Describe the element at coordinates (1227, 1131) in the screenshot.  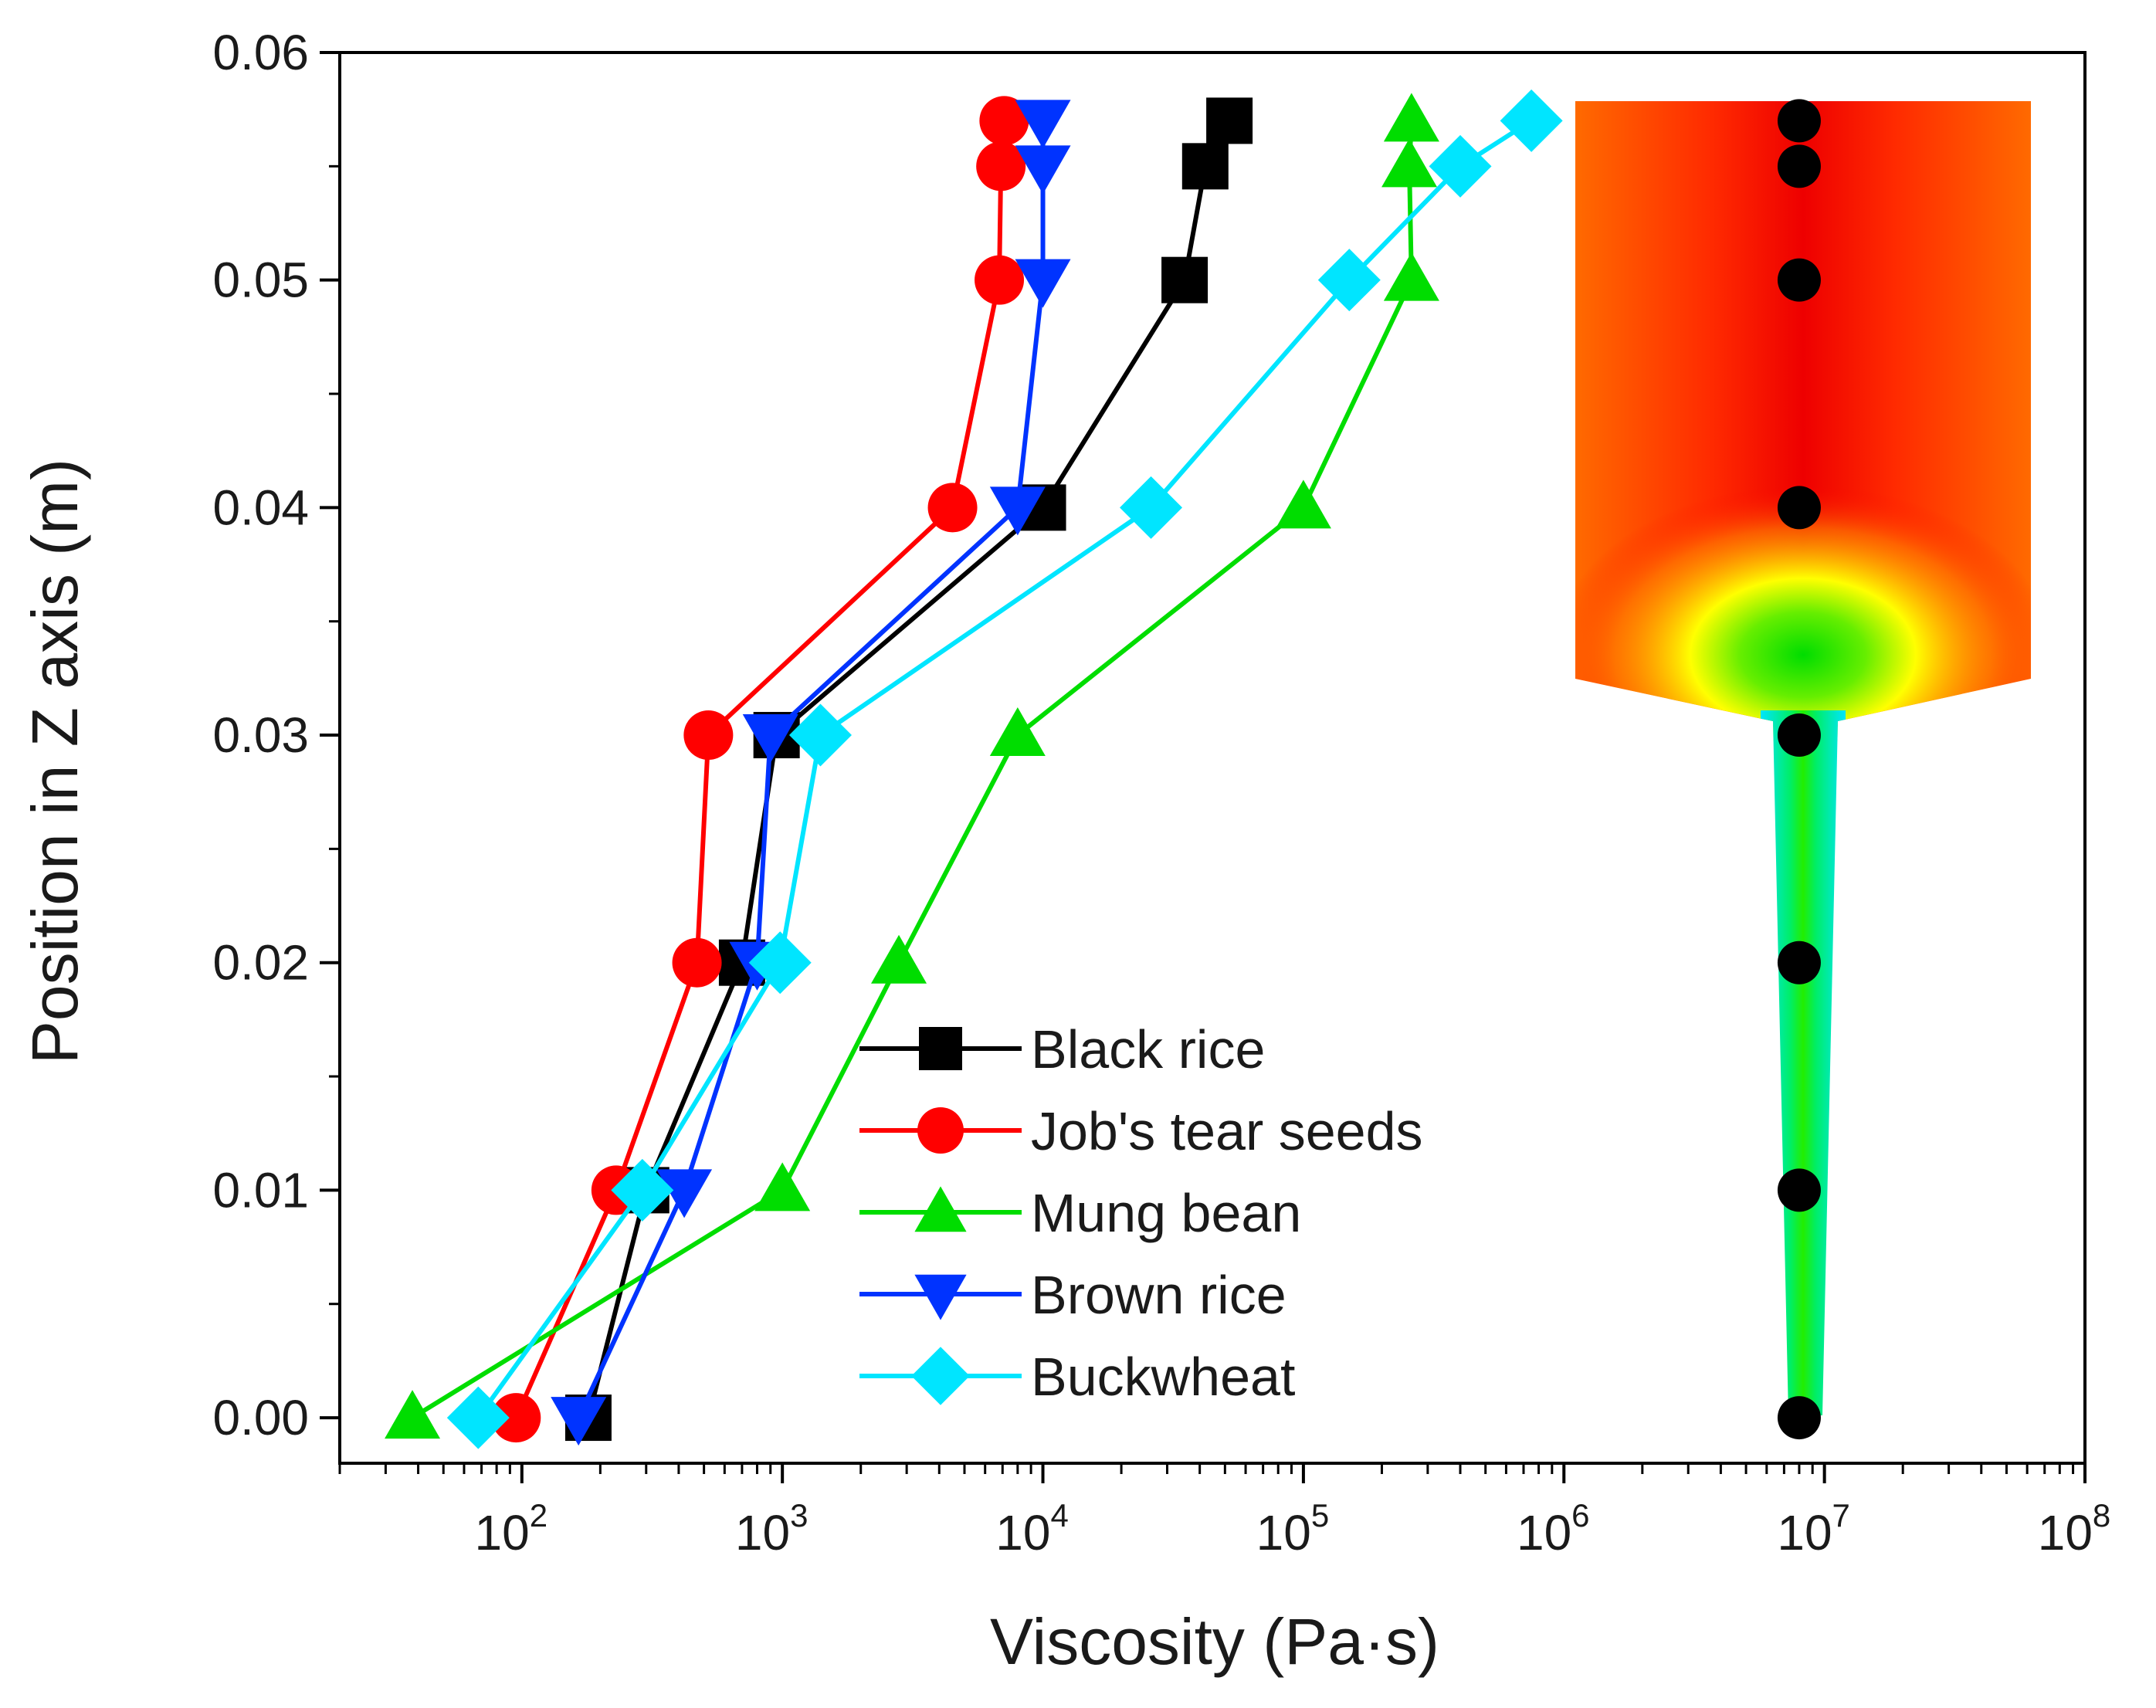
I see `legend-label: Job's tear seeds` at that location.